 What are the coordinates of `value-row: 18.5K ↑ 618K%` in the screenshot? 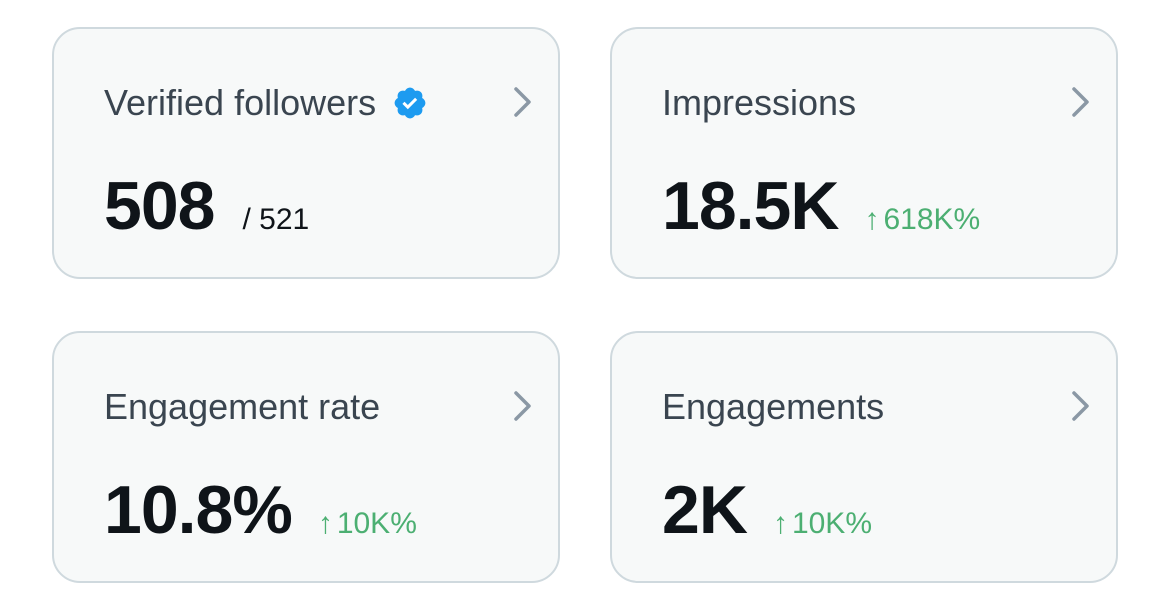 It's located at (821, 205).